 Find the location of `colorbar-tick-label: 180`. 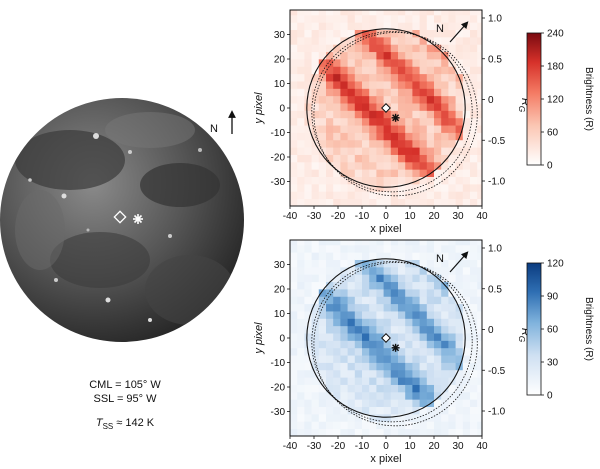

colorbar-tick-label: 180 is located at coordinates (555, 67).